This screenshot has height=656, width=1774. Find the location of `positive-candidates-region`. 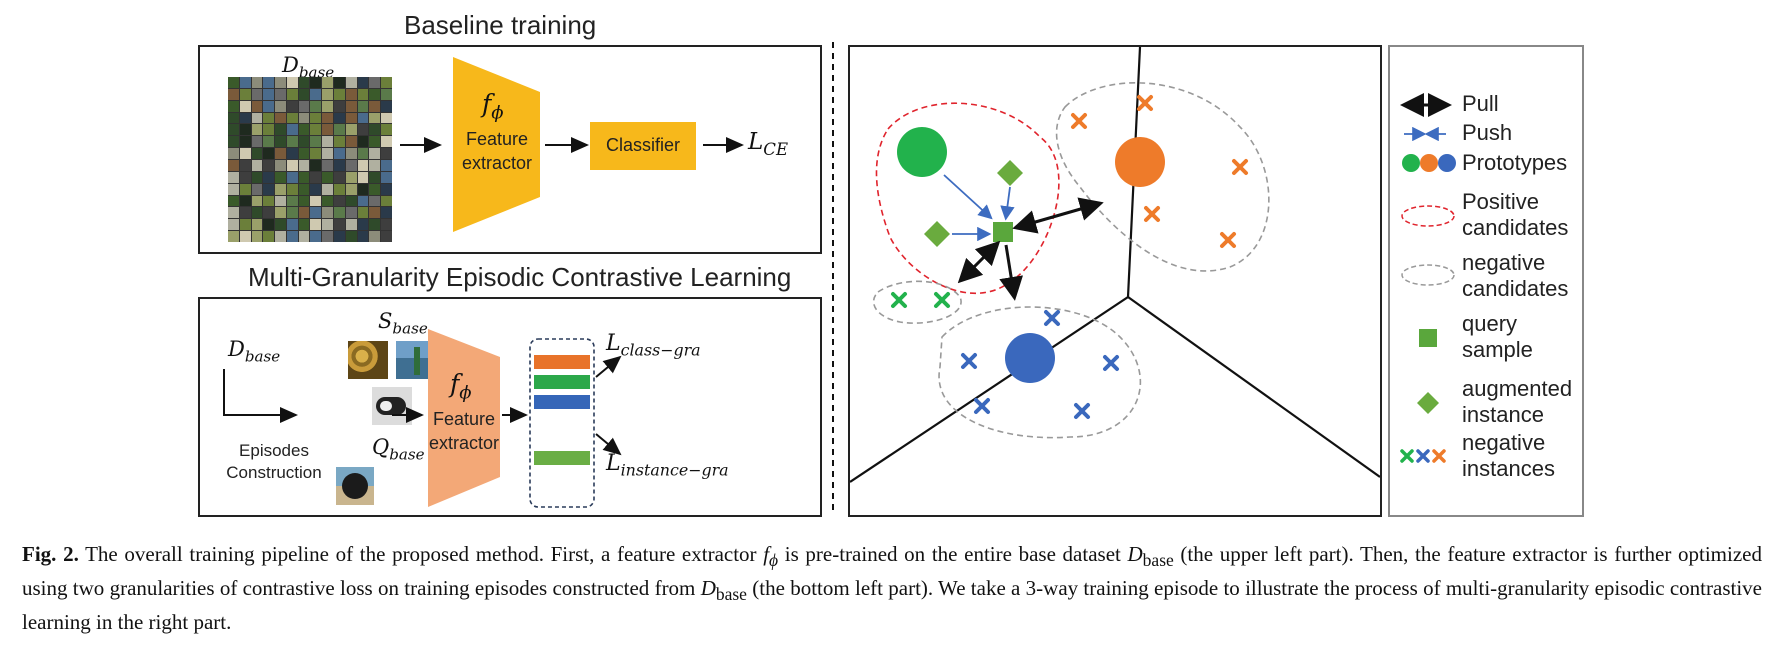

positive-candidates-region is located at coordinates (967, 198).